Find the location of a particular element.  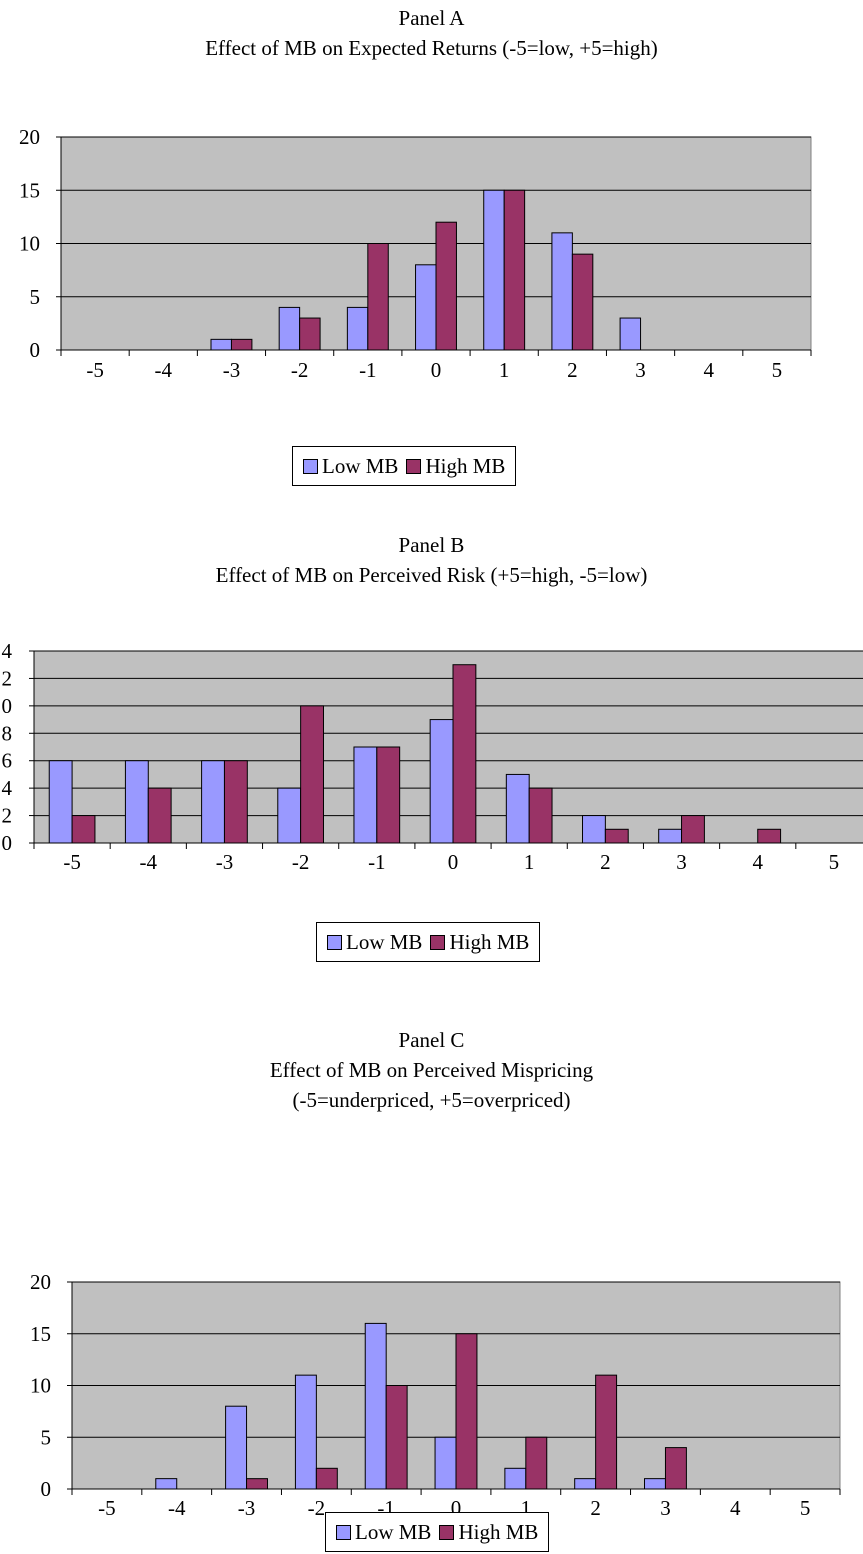

y-tick-label: 15 is located at coordinates (29, 190).